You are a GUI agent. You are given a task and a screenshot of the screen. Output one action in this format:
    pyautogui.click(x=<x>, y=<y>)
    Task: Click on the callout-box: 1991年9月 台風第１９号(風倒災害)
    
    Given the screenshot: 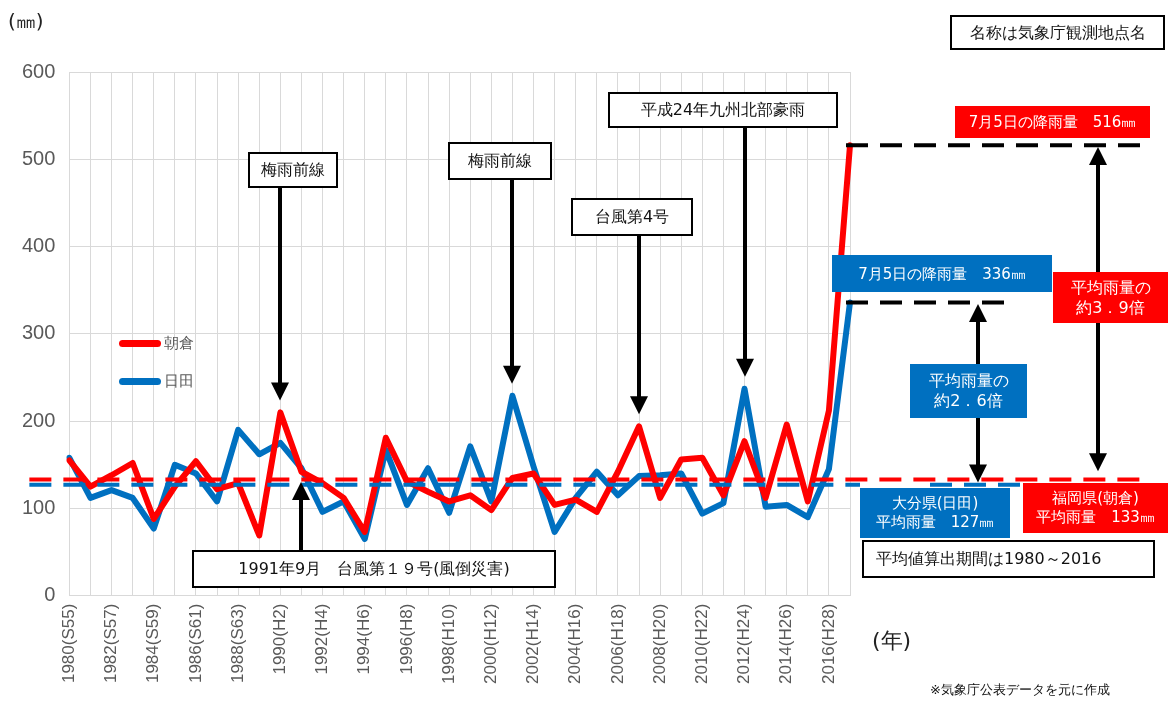 What is the action you would take?
    pyautogui.click(x=374, y=569)
    